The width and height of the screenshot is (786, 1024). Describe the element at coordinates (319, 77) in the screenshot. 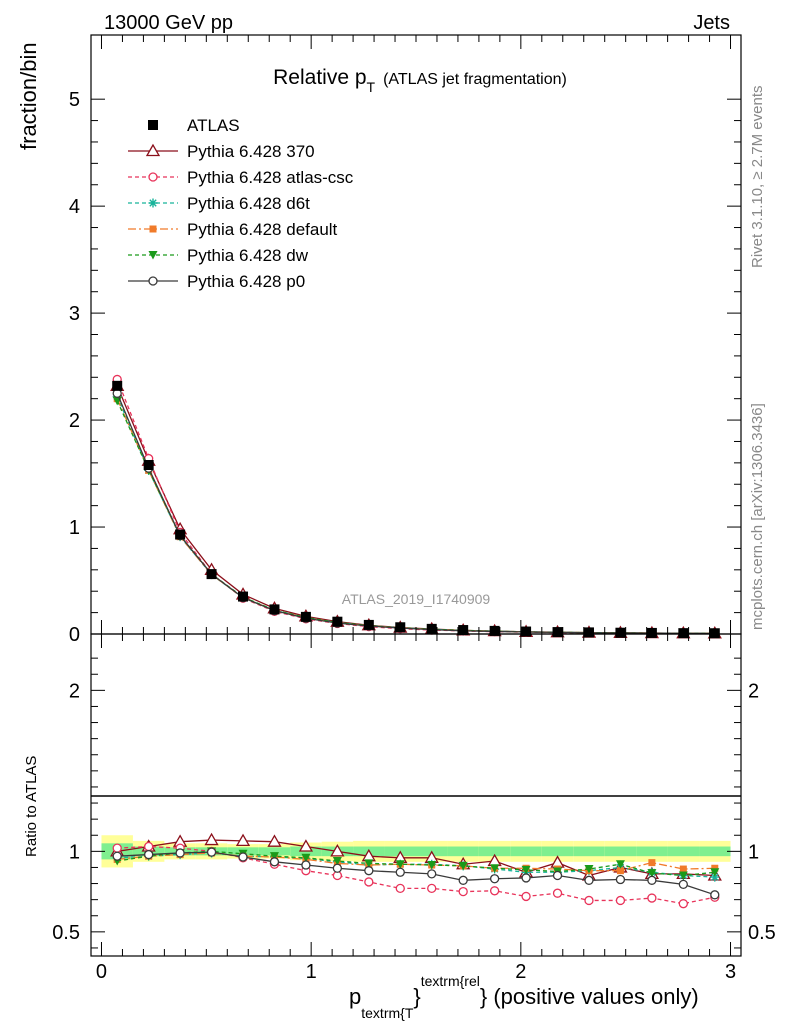

I see `plot-title-main: Relative p` at that location.